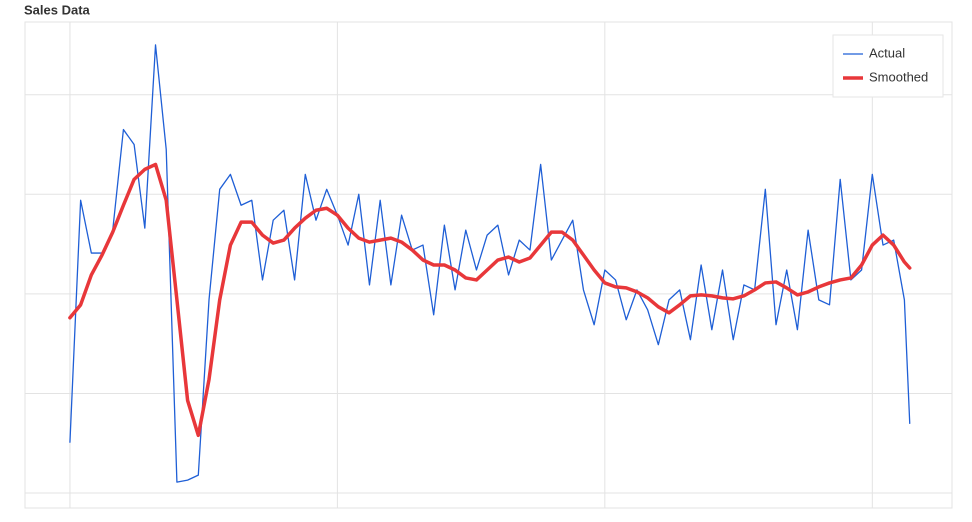 Image resolution: width=972 pixels, height=522 pixels. Describe the element at coordinates (57, 9) in the screenshot. I see `chart-title: Sales Data` at that location.